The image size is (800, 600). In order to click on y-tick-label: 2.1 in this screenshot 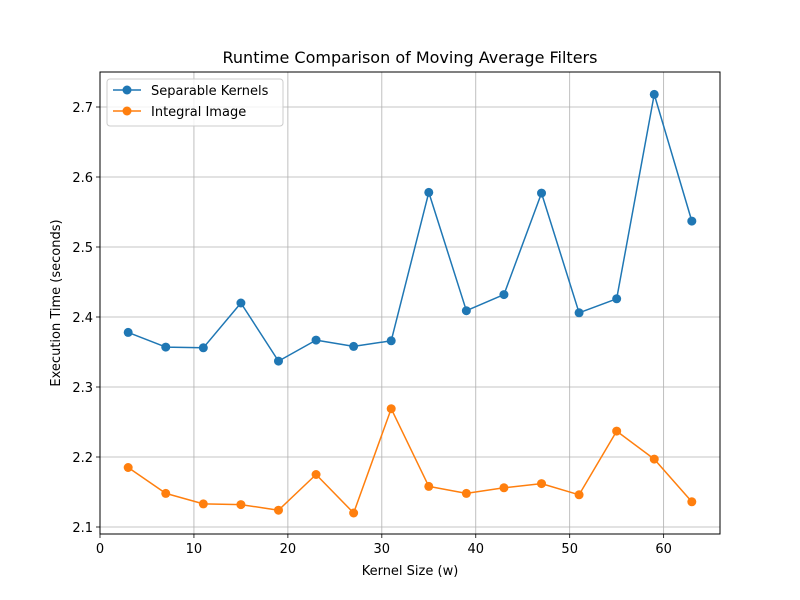, I will do `click(82, 528)`.